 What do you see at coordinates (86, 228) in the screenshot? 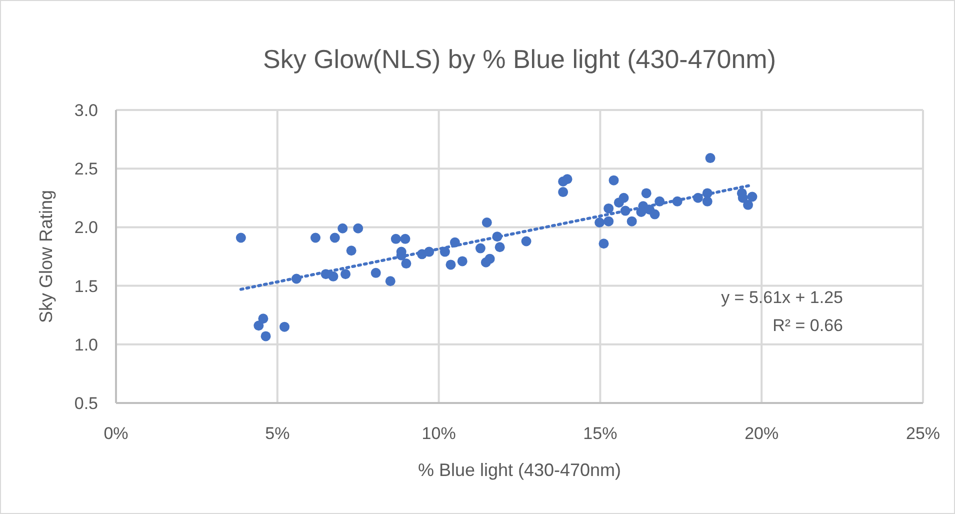
I see `y-tick-label: 2.0` at bounding box center [86, 228].